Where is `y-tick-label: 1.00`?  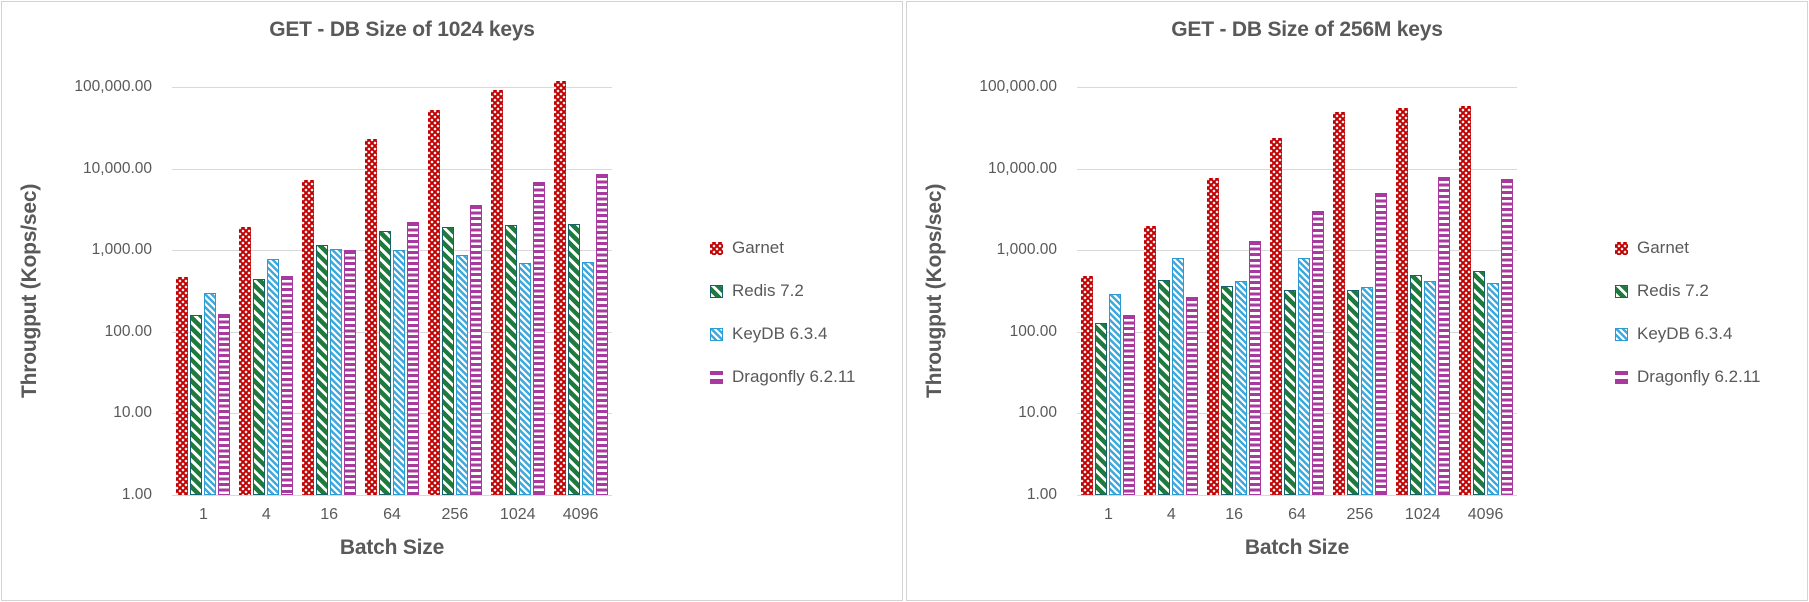 y-tick-label: 1.00 is located at coordinates (136, 494).